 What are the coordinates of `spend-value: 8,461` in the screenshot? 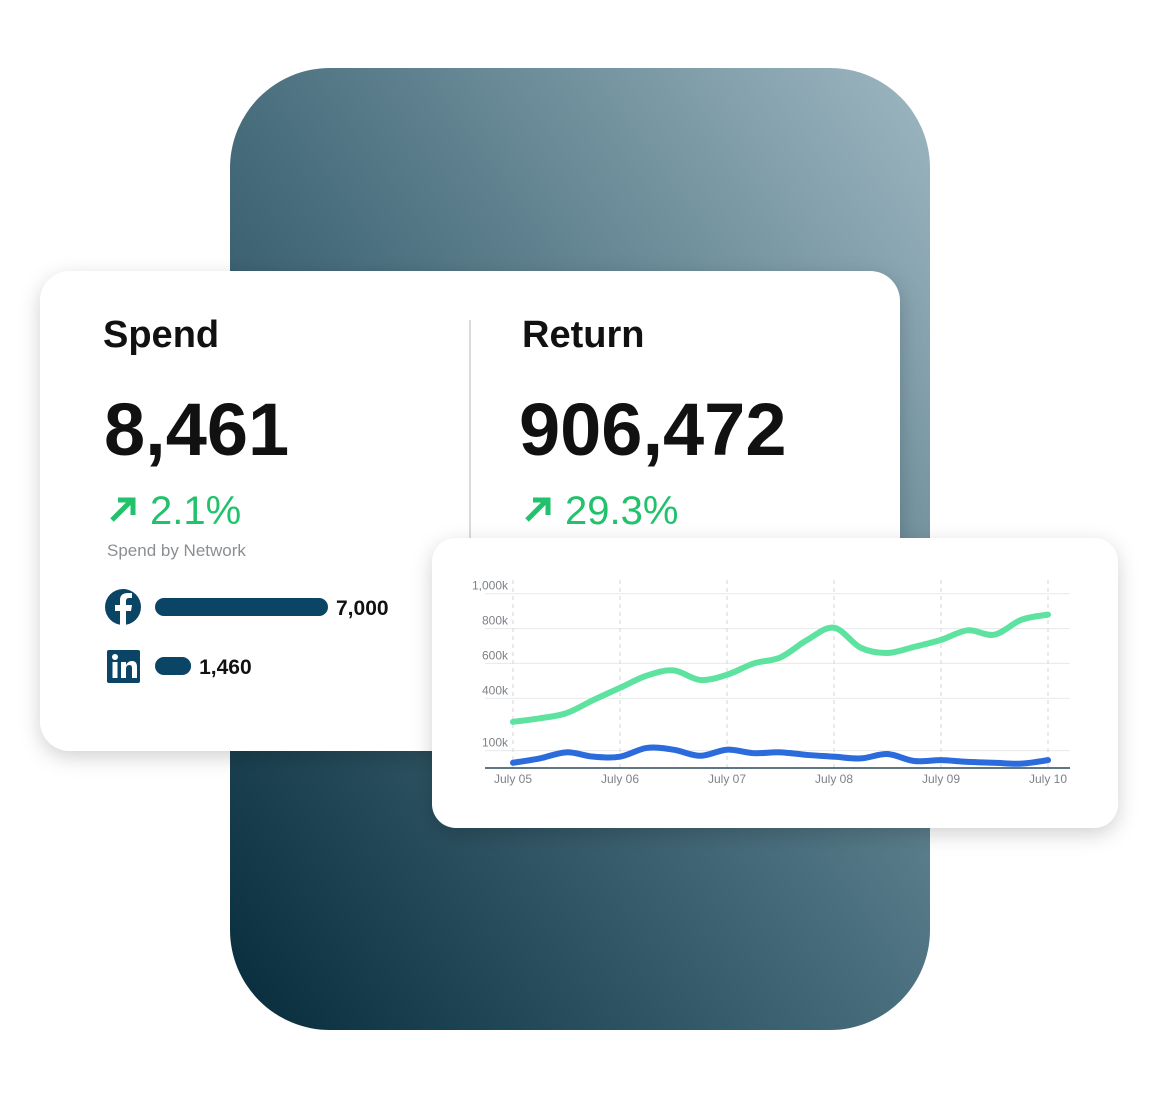 It's located at (196, 429).